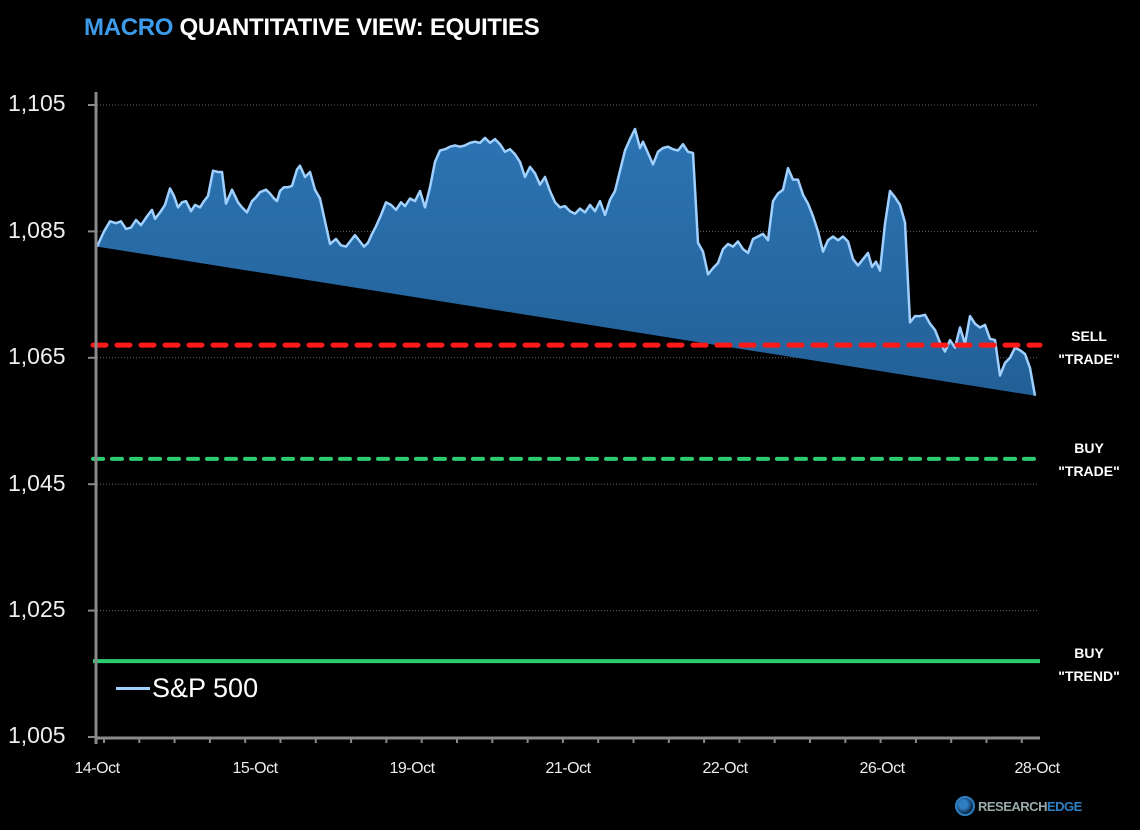 Image resolution: width=1140 pixels, height=830 pixels. What do you see at coordinates (356, 27) in the screenshot?
I see `title-rest: QUANTITATIVE VIEW: EQUITIES` at bounding box center [356, 27].